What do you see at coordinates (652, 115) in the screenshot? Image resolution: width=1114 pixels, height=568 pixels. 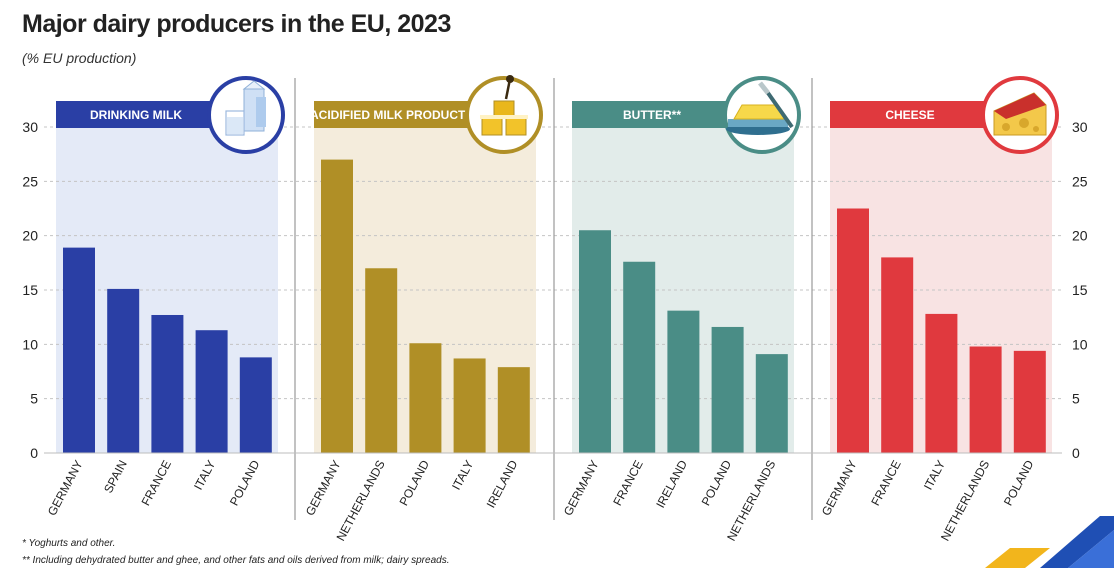 I see `panel-title: BUTTER**` at bounding box center [652, 115].